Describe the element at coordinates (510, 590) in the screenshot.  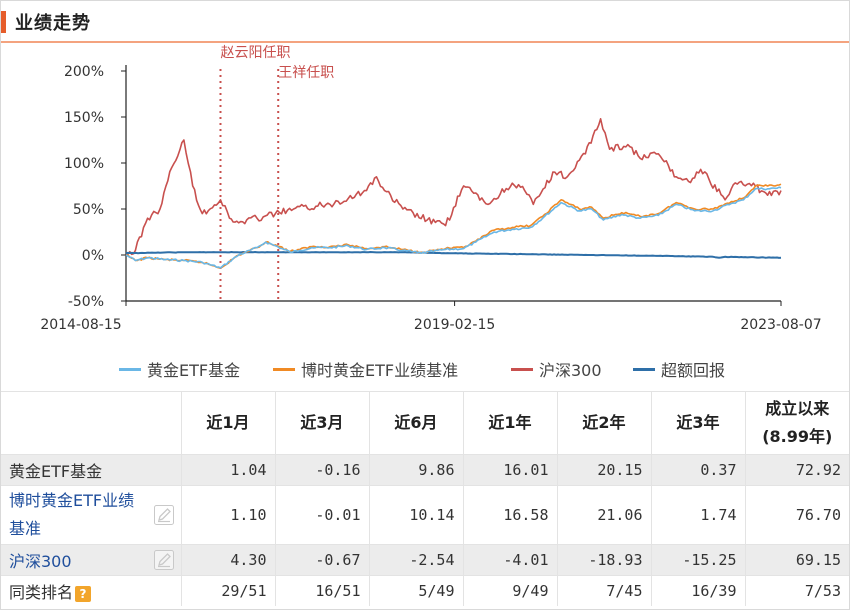
I see `cell-value: 9/49` at that location.